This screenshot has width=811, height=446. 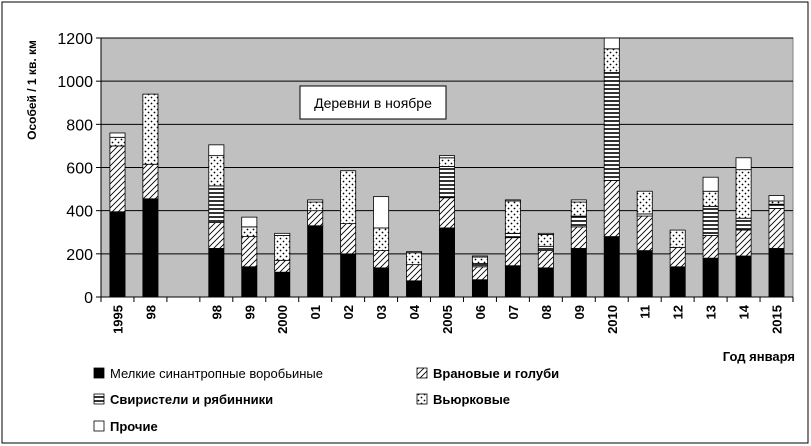 I want to click on legend-label: Вьюрковые, so click(x=471, y=399).